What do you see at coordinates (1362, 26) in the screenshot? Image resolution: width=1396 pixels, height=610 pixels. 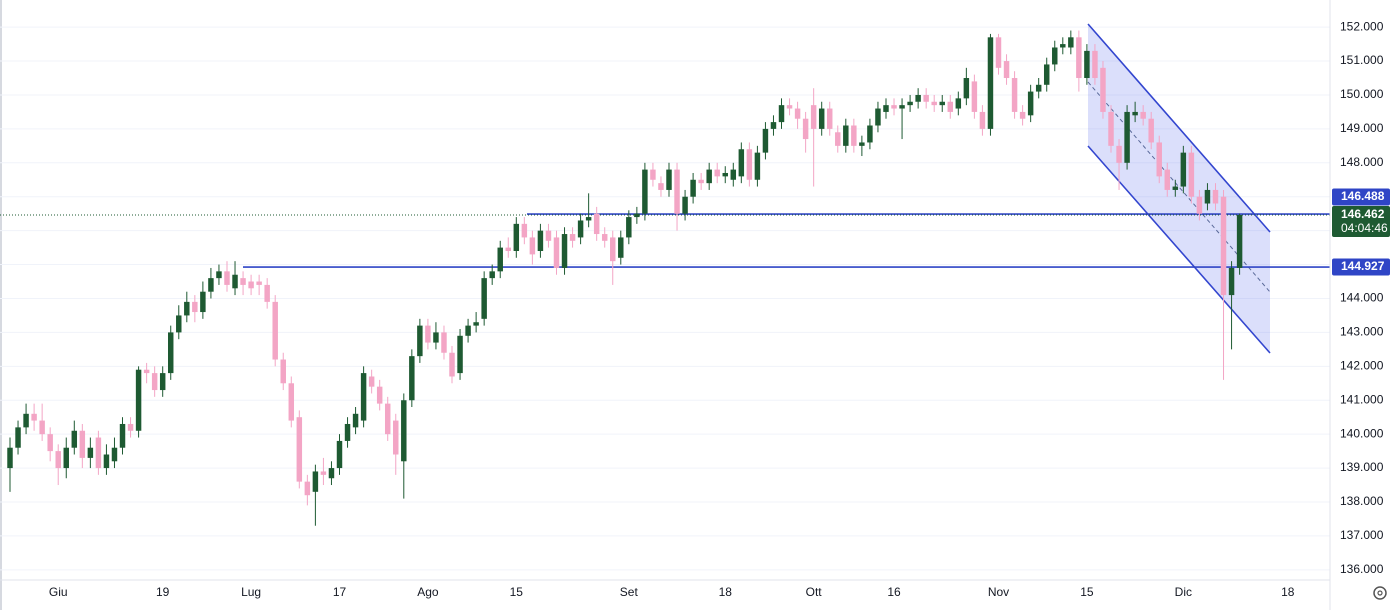 I see `y-tick-label: 152.000` at bounding box center [1362, 26].